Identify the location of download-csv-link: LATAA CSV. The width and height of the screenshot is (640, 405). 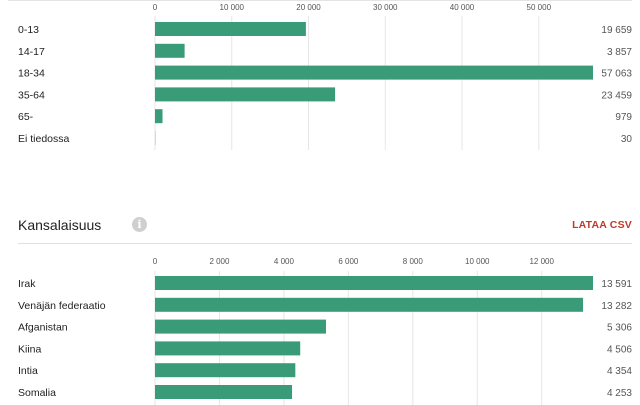
(602, 225).